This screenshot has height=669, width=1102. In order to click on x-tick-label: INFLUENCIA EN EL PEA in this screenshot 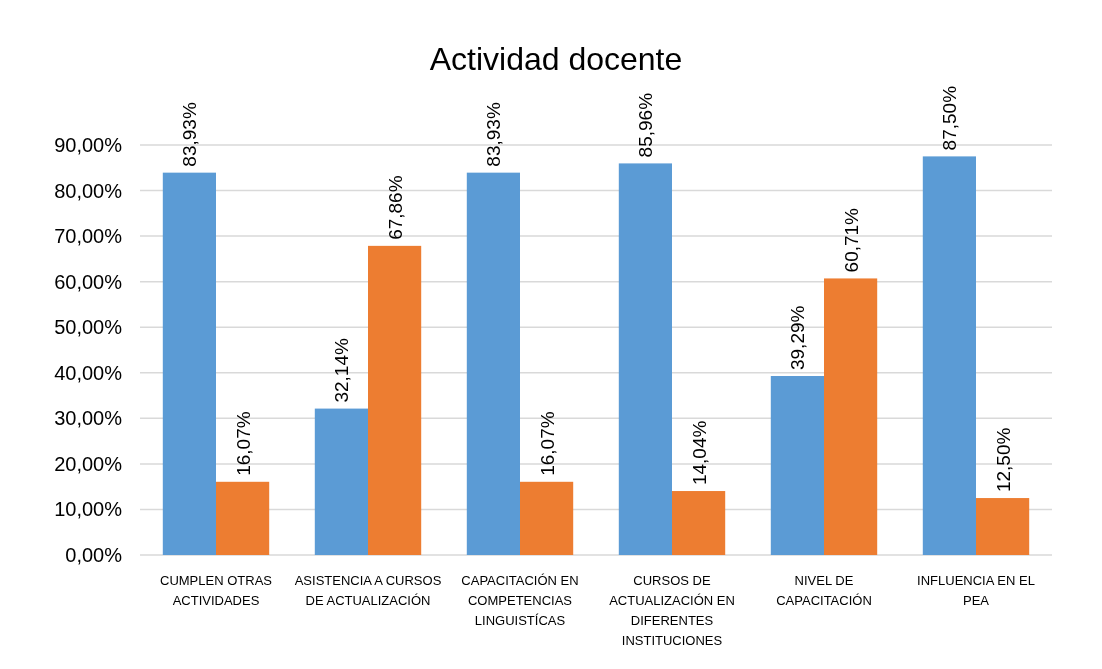, I will do `click(976, 590)`.